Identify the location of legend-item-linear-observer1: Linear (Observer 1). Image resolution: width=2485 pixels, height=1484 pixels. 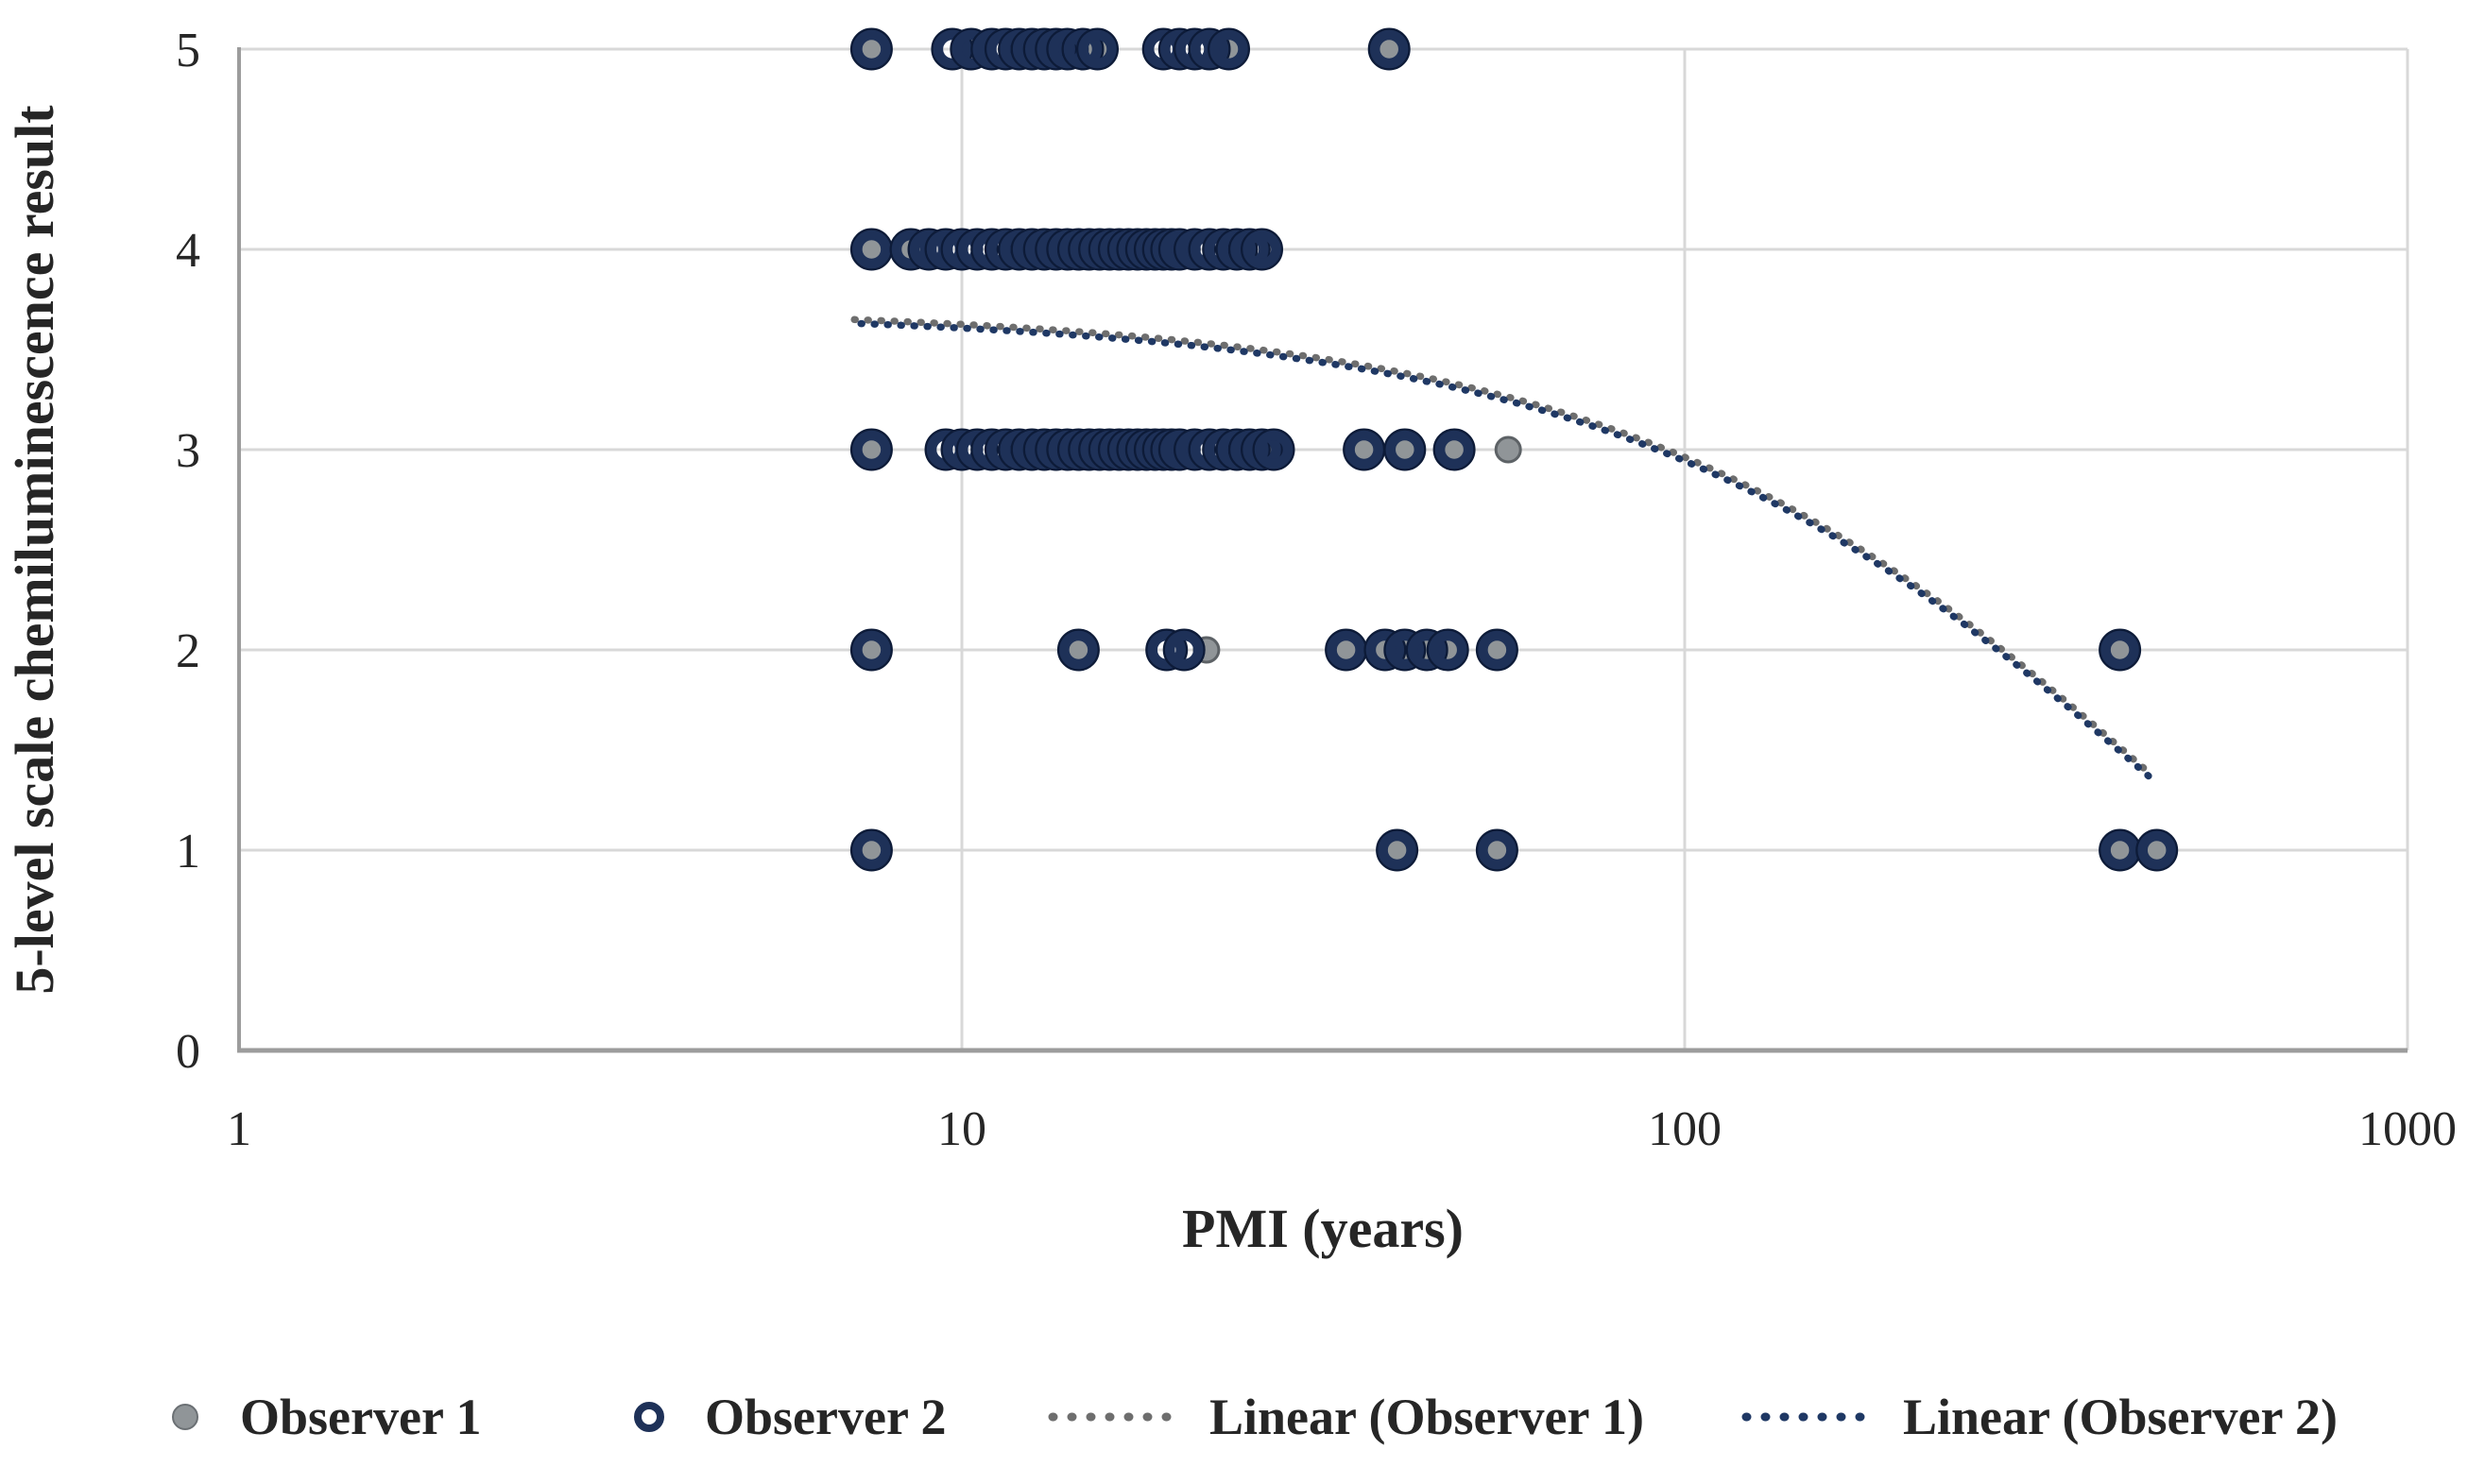
(1346, 1416).